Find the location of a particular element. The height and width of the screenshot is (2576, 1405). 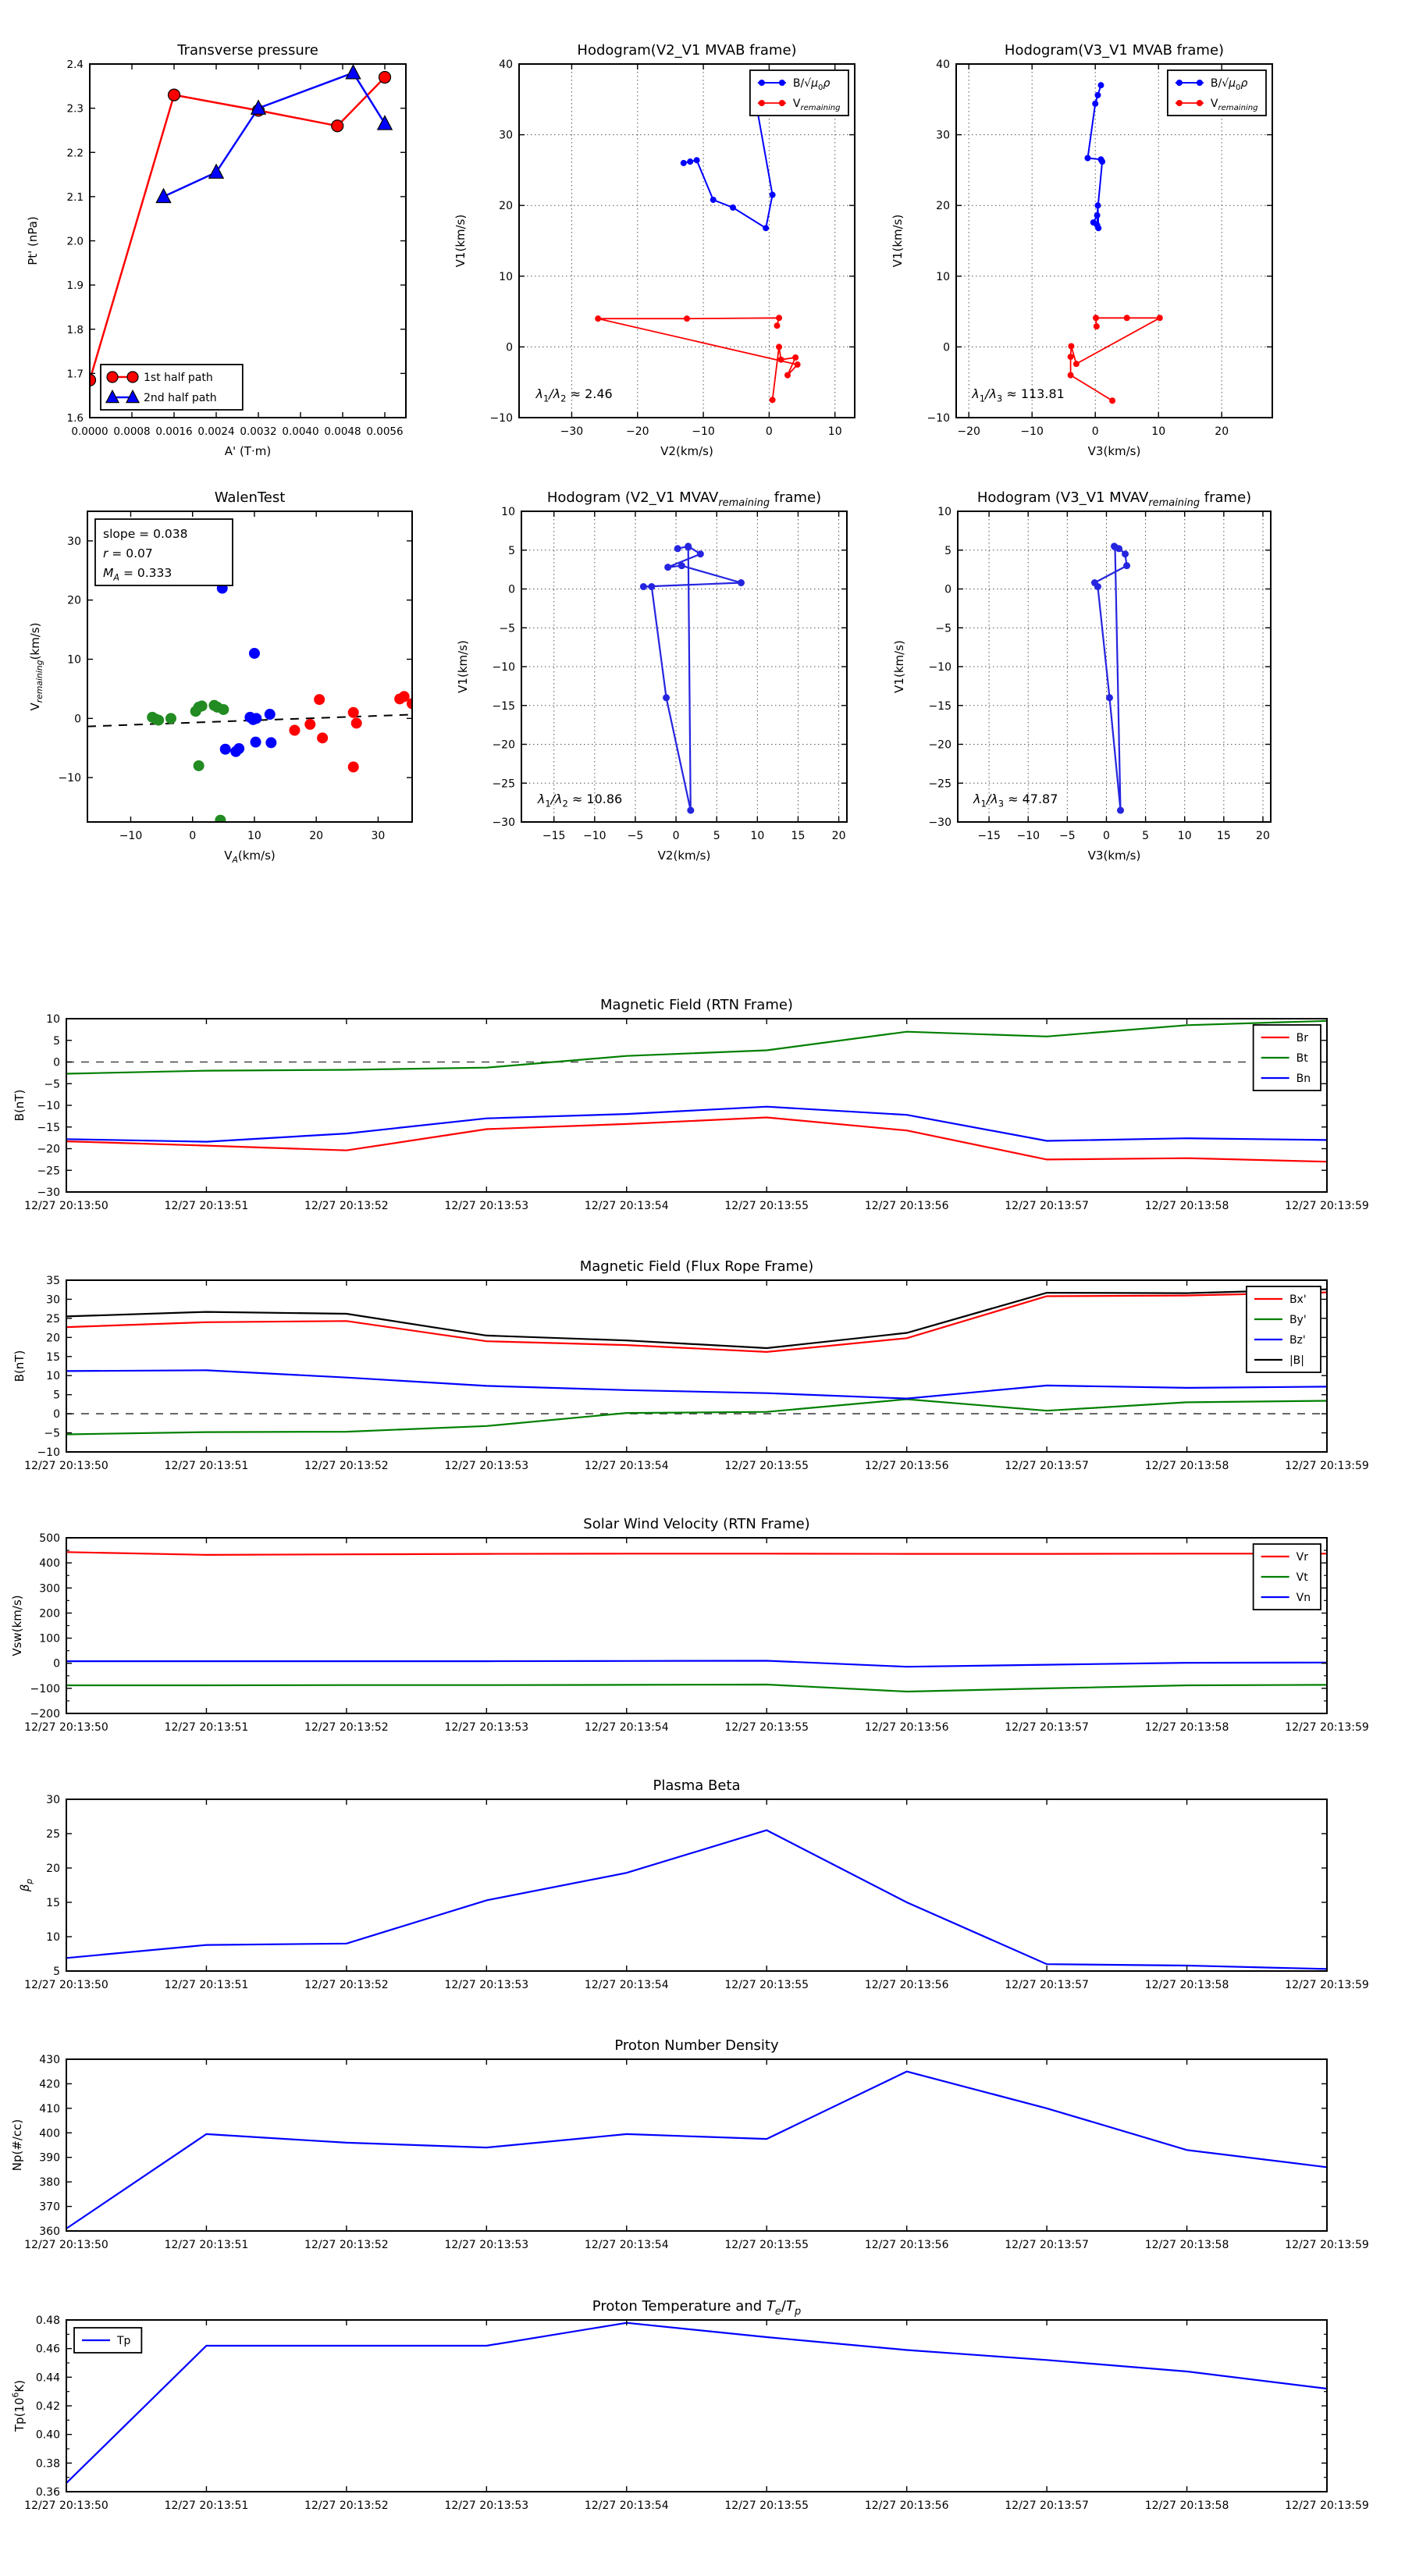

svg-text: B(nT) is located at coordinates (19, 1366).